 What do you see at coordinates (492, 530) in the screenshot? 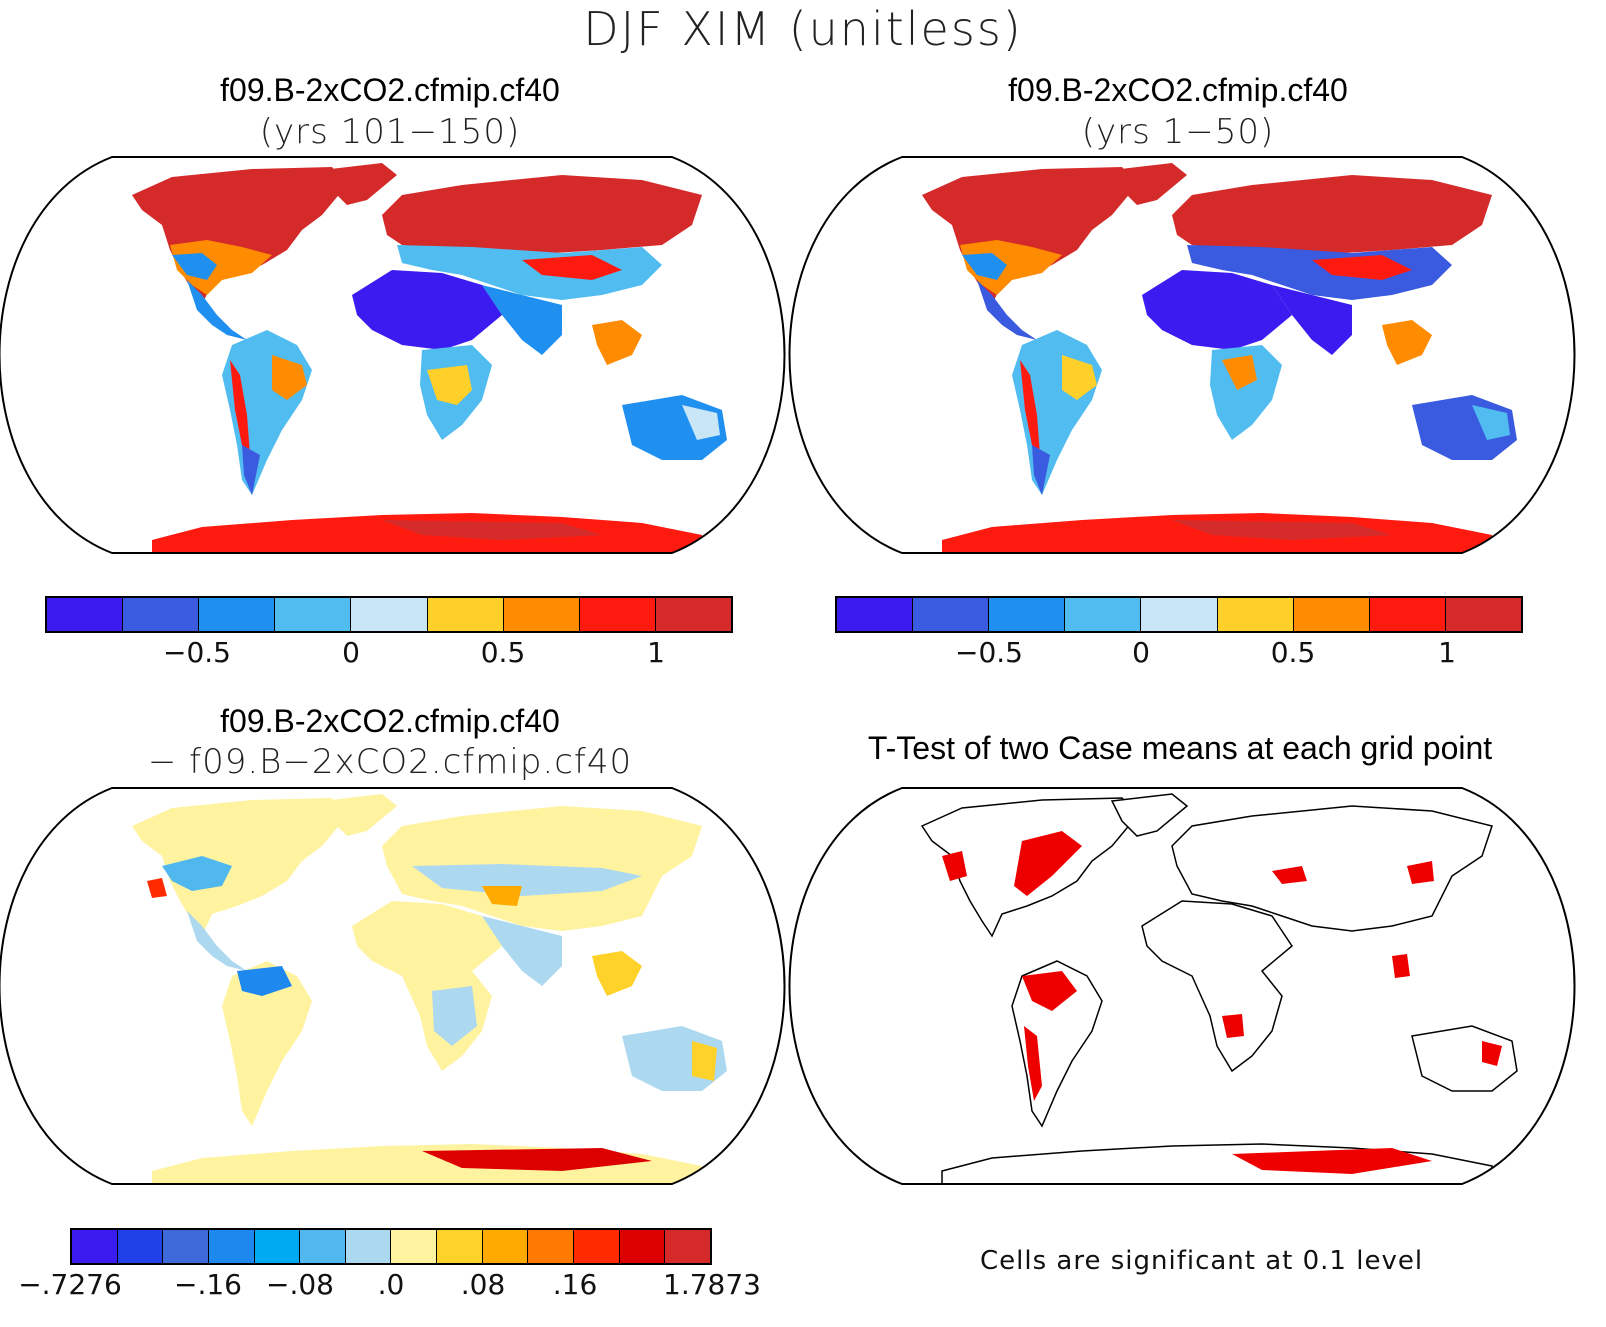
I see `antarctica-inner` at bounding box center [492, 530].